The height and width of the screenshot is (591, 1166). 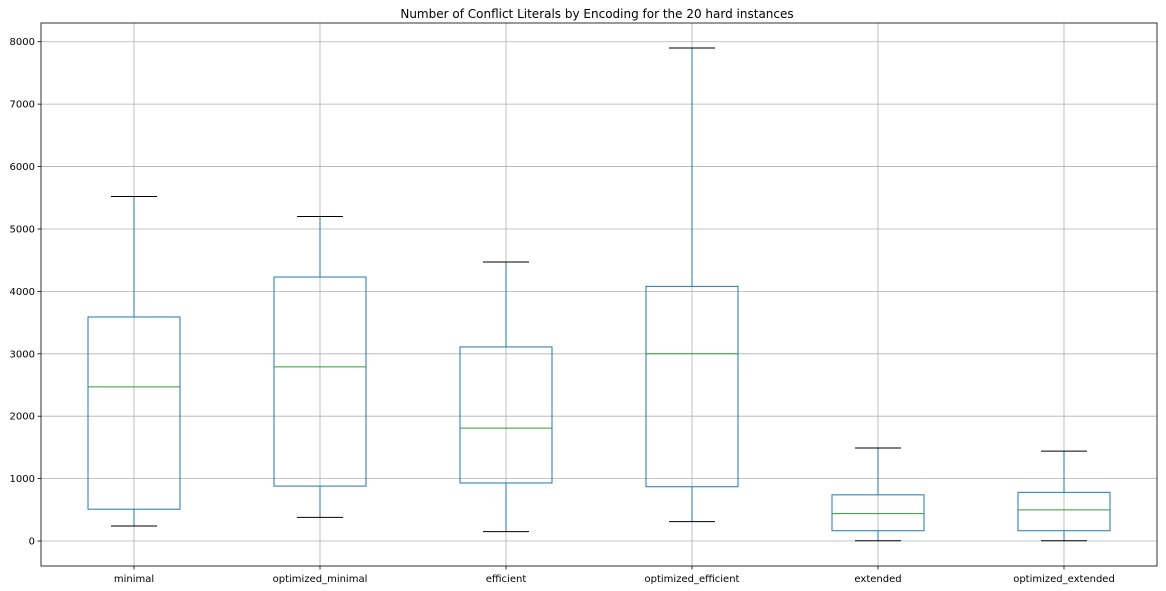 I want to click on x-tick-label: minimal, so click(x=134, y=579).